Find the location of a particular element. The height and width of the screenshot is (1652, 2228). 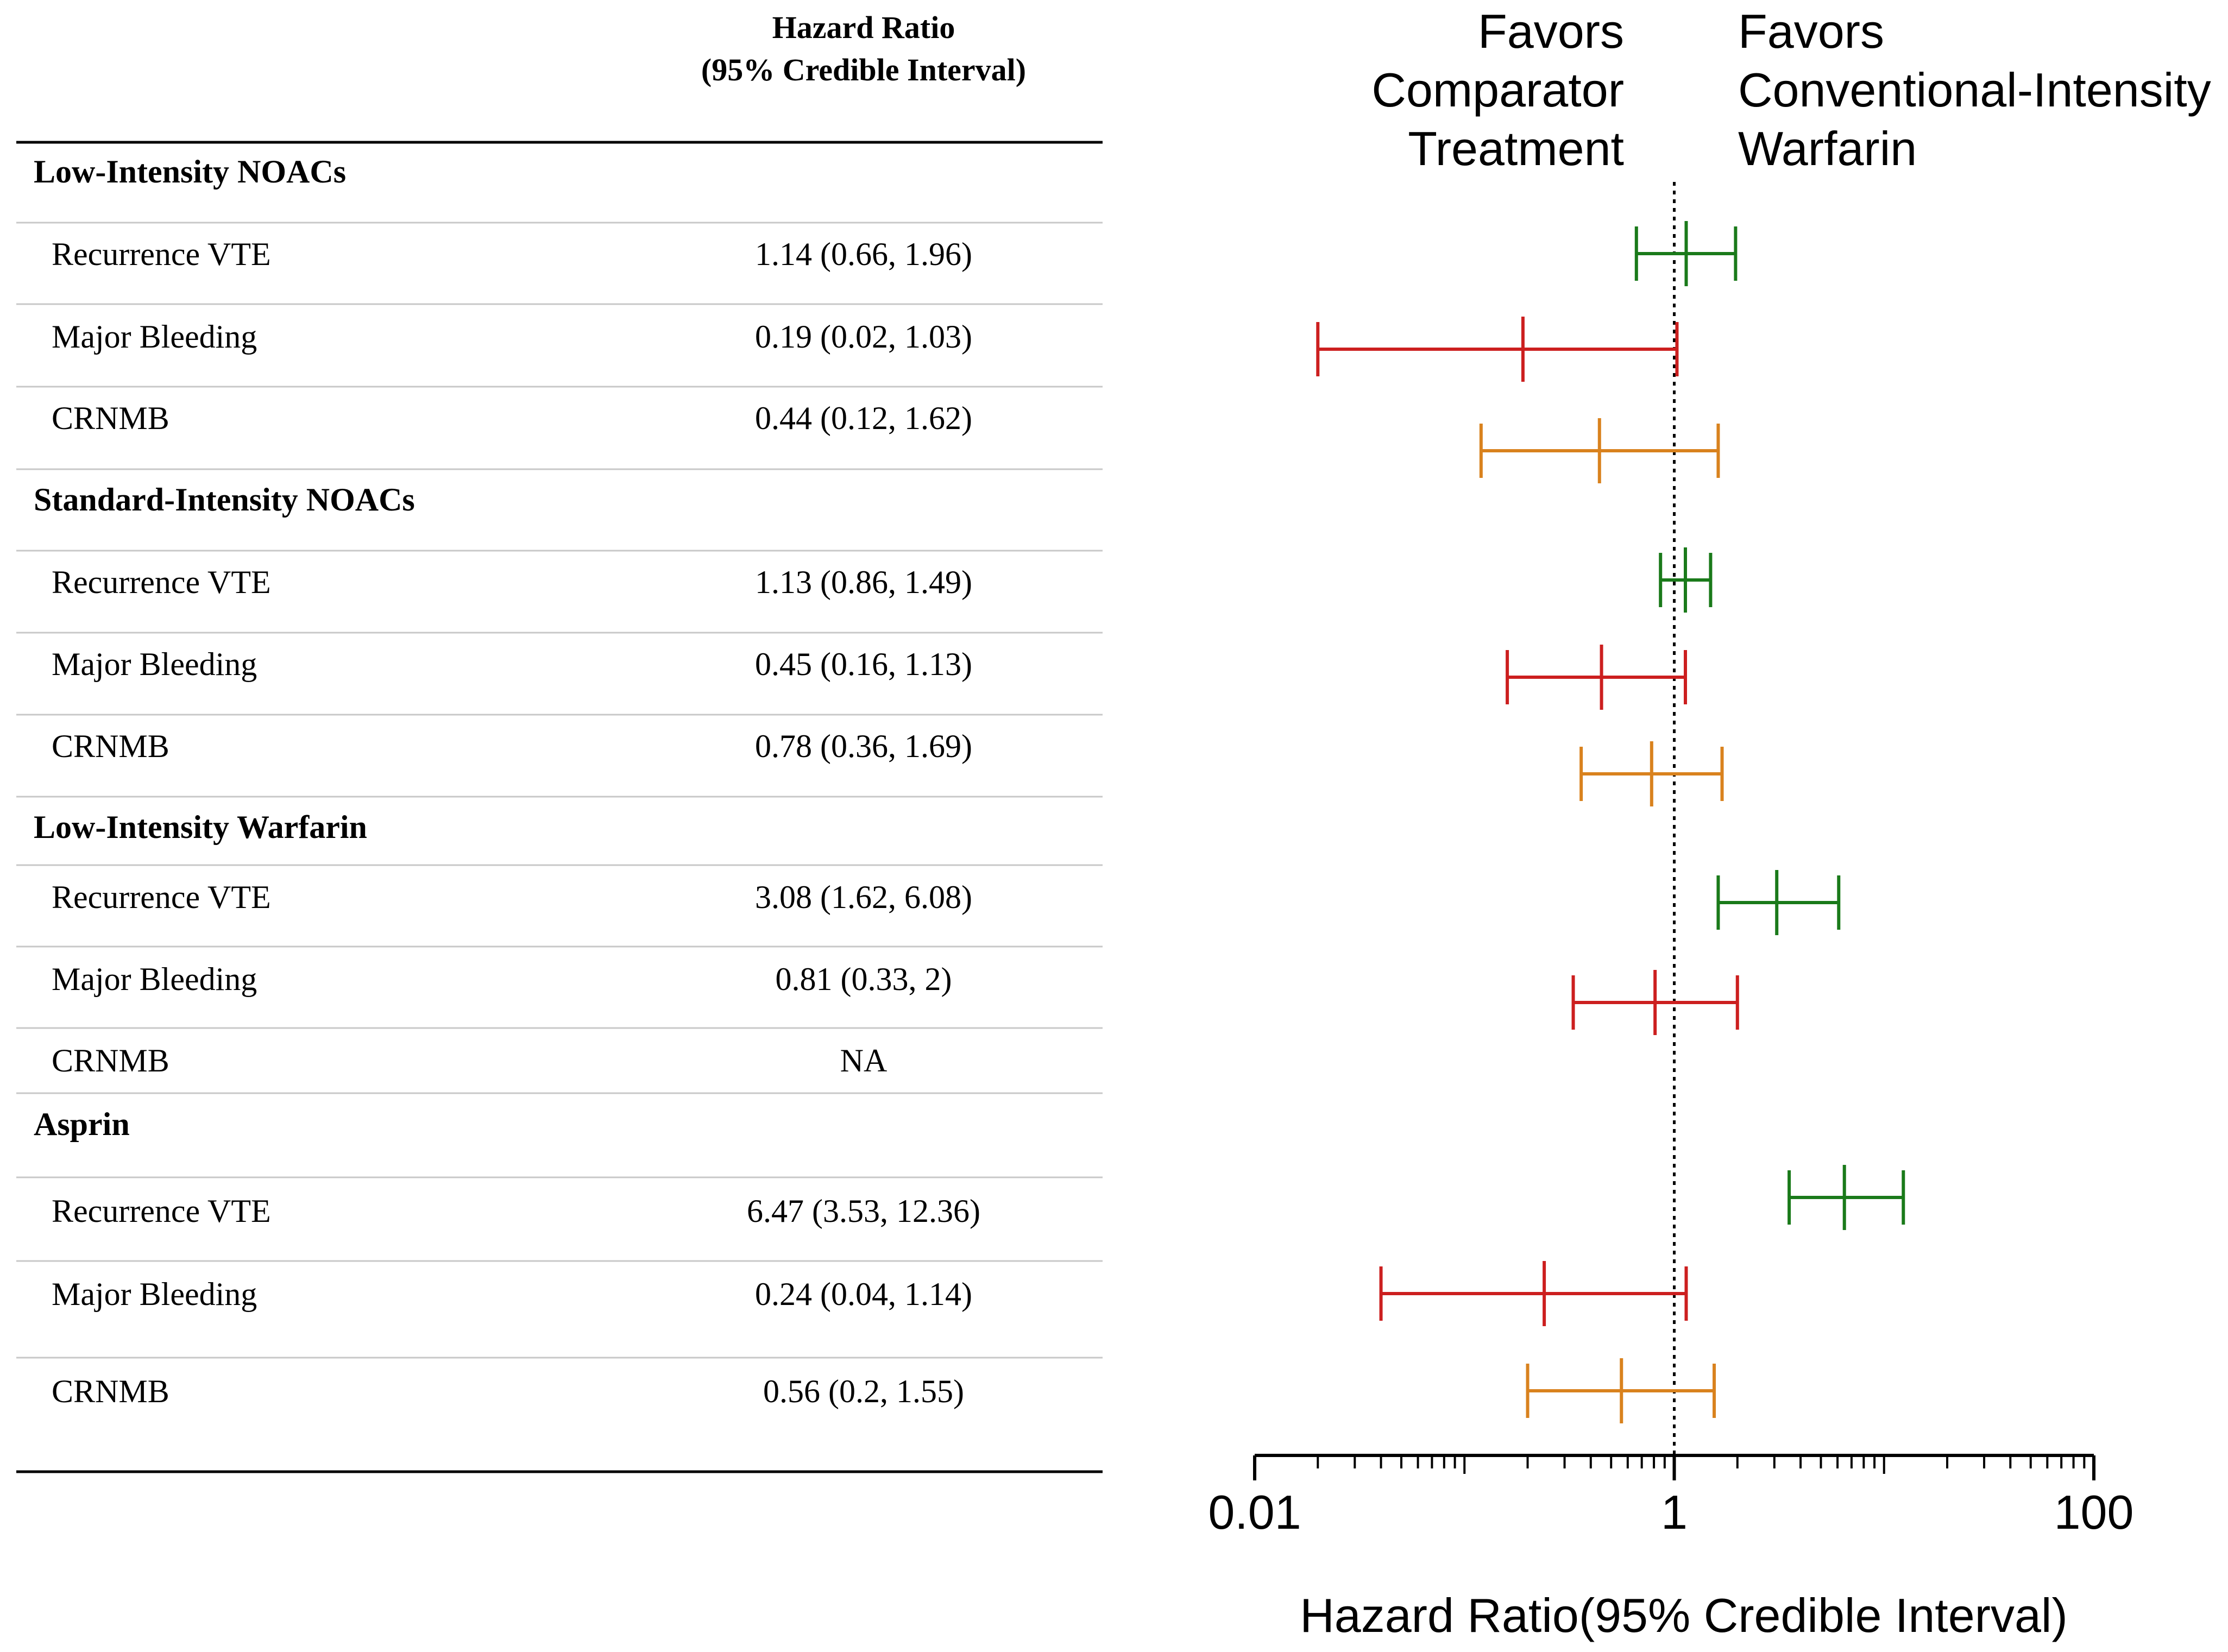

x-axis-label: Hazard Ratio(95% Credible Interval) is located at coordinates (1684, 1615).